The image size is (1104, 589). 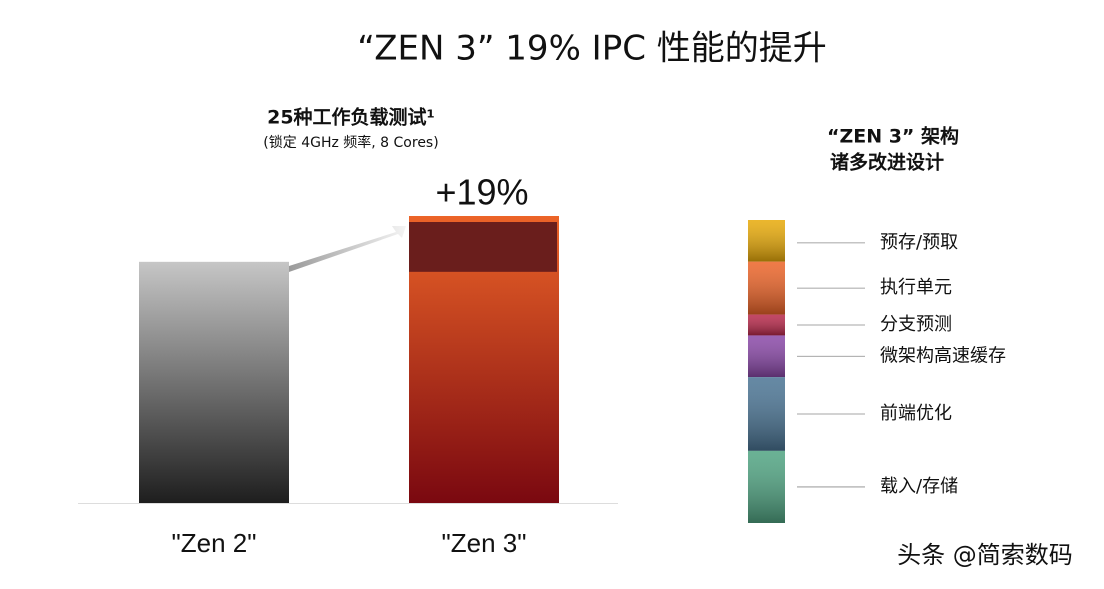 I want to click on x-tick-label: "Zen 3", so click(x=484, y=543).